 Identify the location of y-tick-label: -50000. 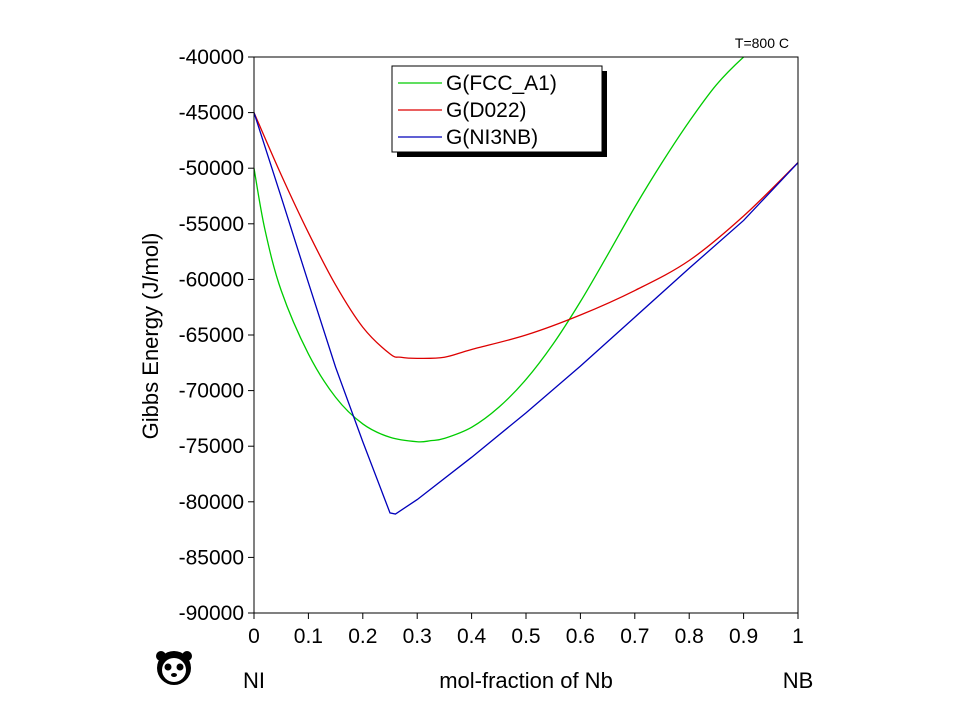
(211, 168).